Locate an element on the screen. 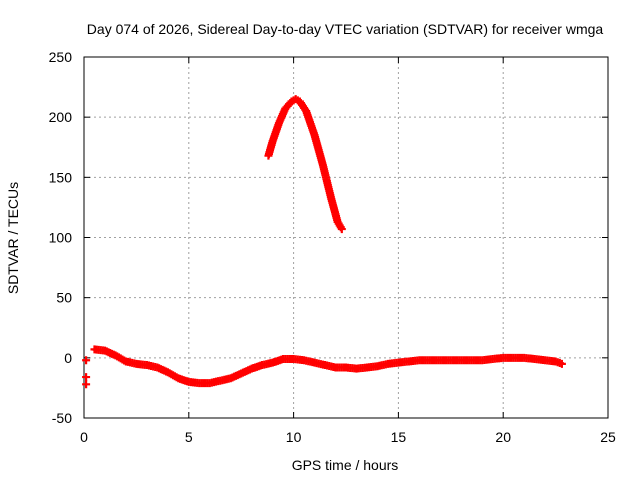 The image size is (640, 480). y-tick-label: 250 is located at coordinates (61, 57).